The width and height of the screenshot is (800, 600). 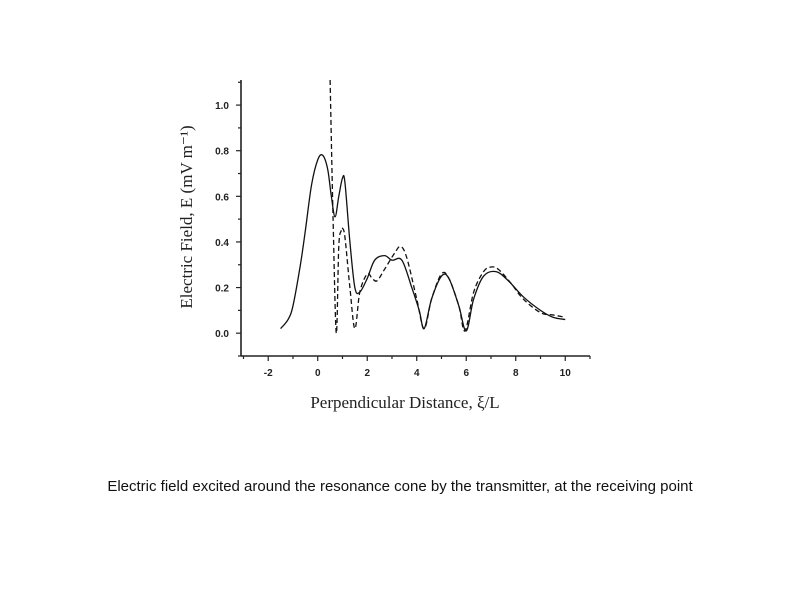 I want to click on x-tick-label: 8, so click(x=516, y=373).